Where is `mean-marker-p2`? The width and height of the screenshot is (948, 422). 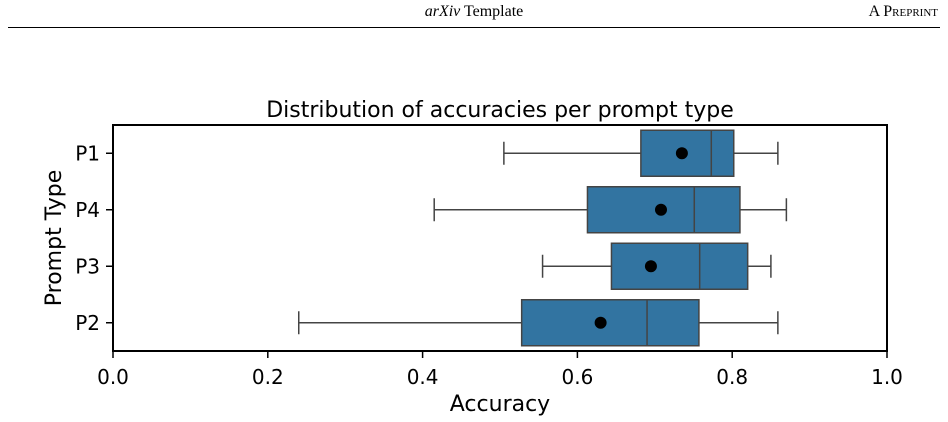 mean-marker-p2 is located at coordinates (600, 322).